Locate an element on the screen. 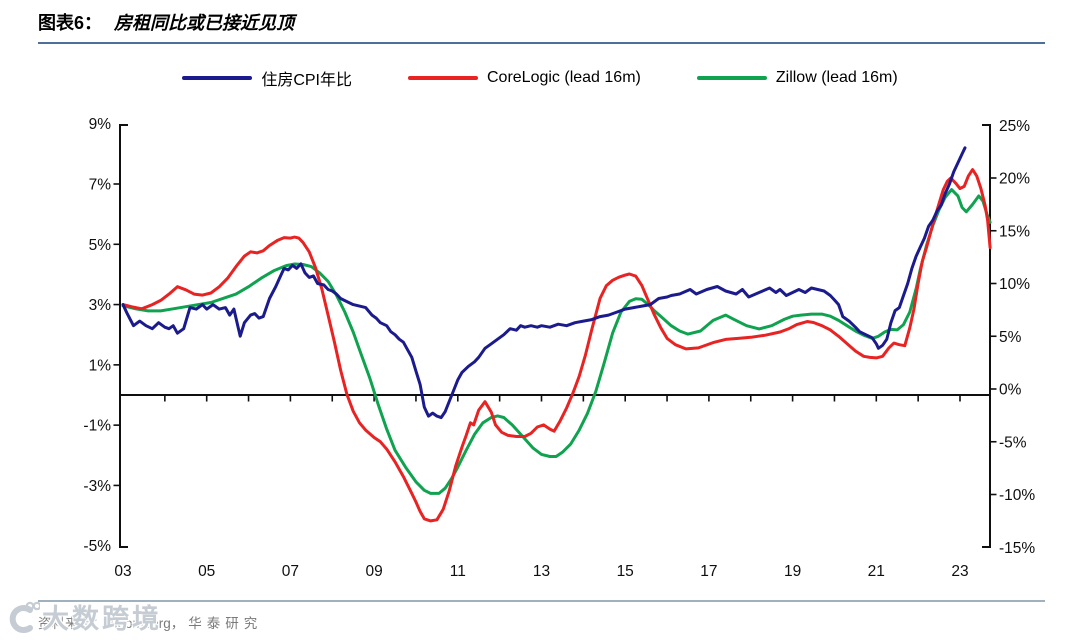  right-axis-label: 0% is located at coordinates (1010, 390).